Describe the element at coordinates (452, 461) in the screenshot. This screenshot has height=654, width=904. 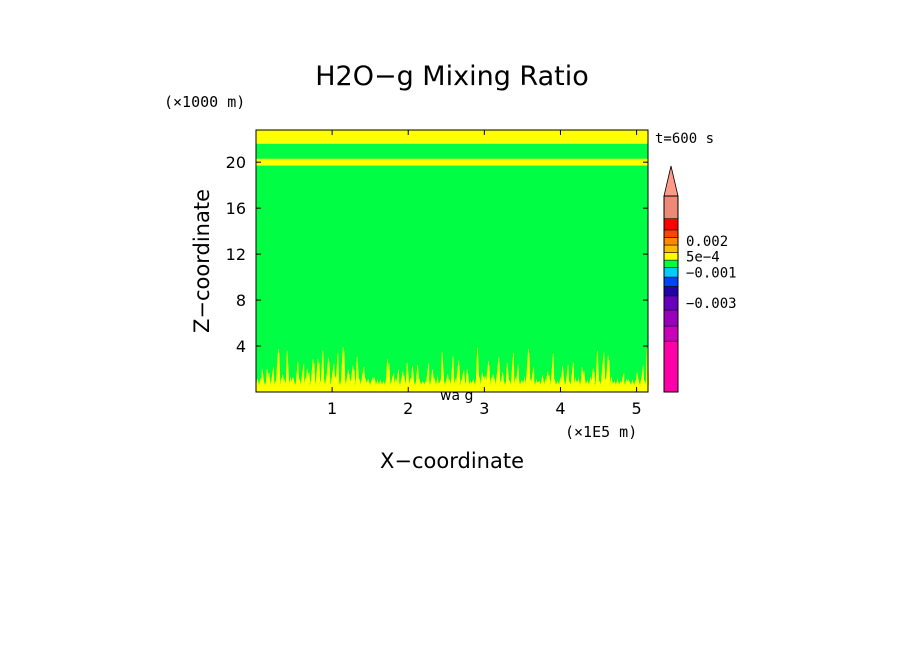
I see `x-axis-title: X−coordinate` at that location.